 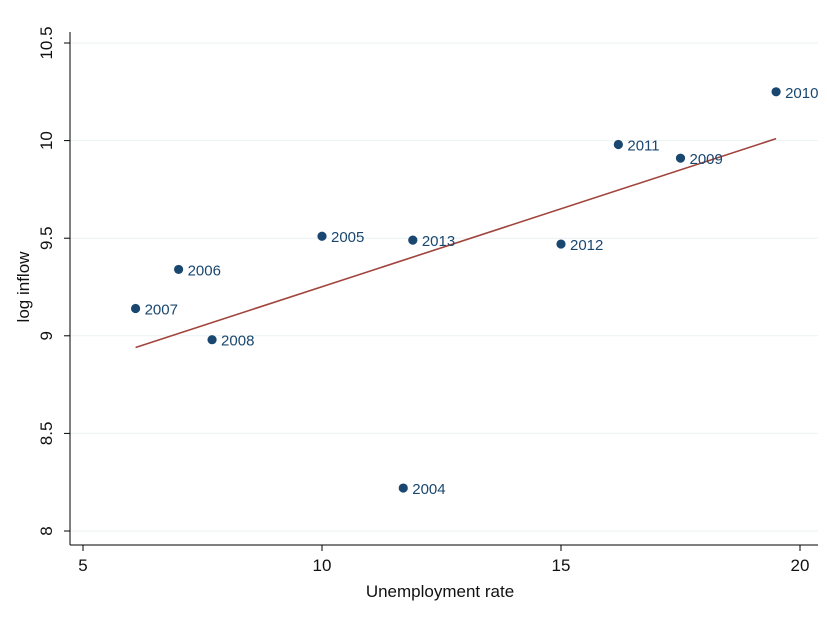 What do you see at coordinates (586, 245) in the screenshot?
I see `data-point-label: 2012` at bounding box center [586, 245].